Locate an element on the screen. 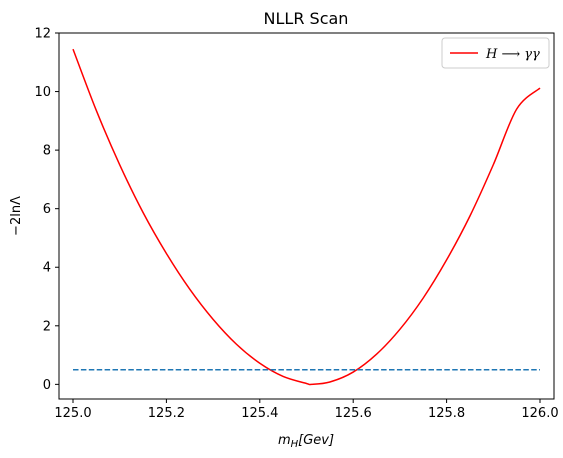 Image resolution: width=563 pixels, height=458 pixels. y-tick-label: 10 is located at coordinates (42, 92).